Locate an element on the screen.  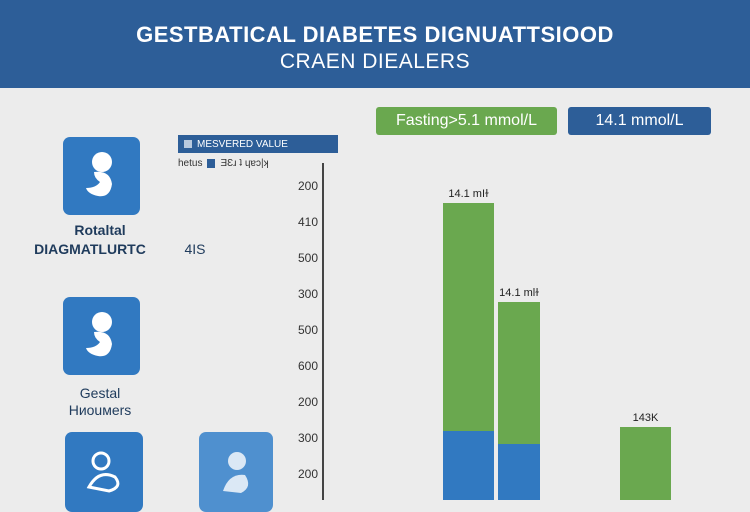
item2-line2: Hиouмers is located at coordinates (100, 410).